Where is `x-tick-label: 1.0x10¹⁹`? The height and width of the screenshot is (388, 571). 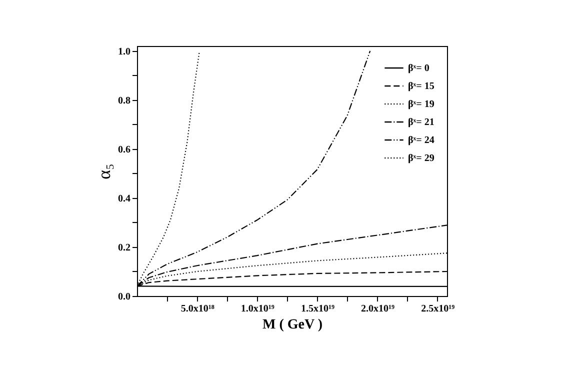
x-tick-label: 1.0x10¹⁹ is located at coordinates (257, 309).